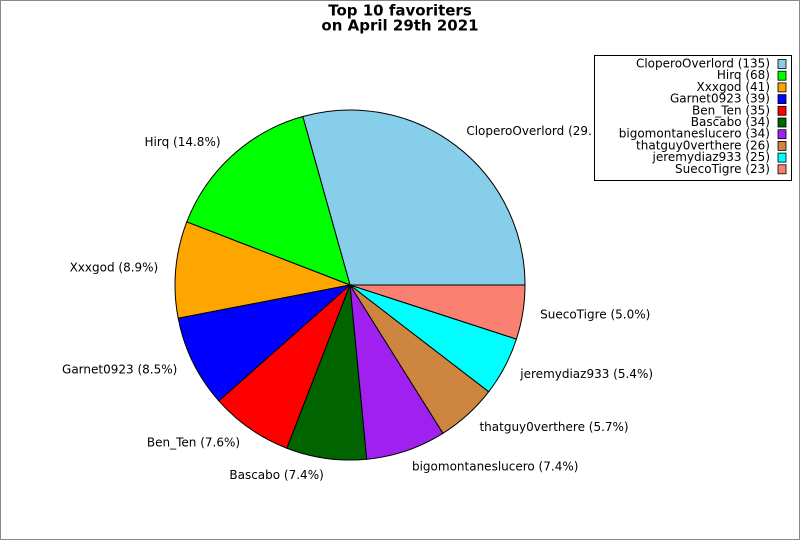  What do you see at coordinates (114, 267) in the screenshot?
I see `slice-label: Xxxgod (8.9%)` at bounding box center [114, 267].